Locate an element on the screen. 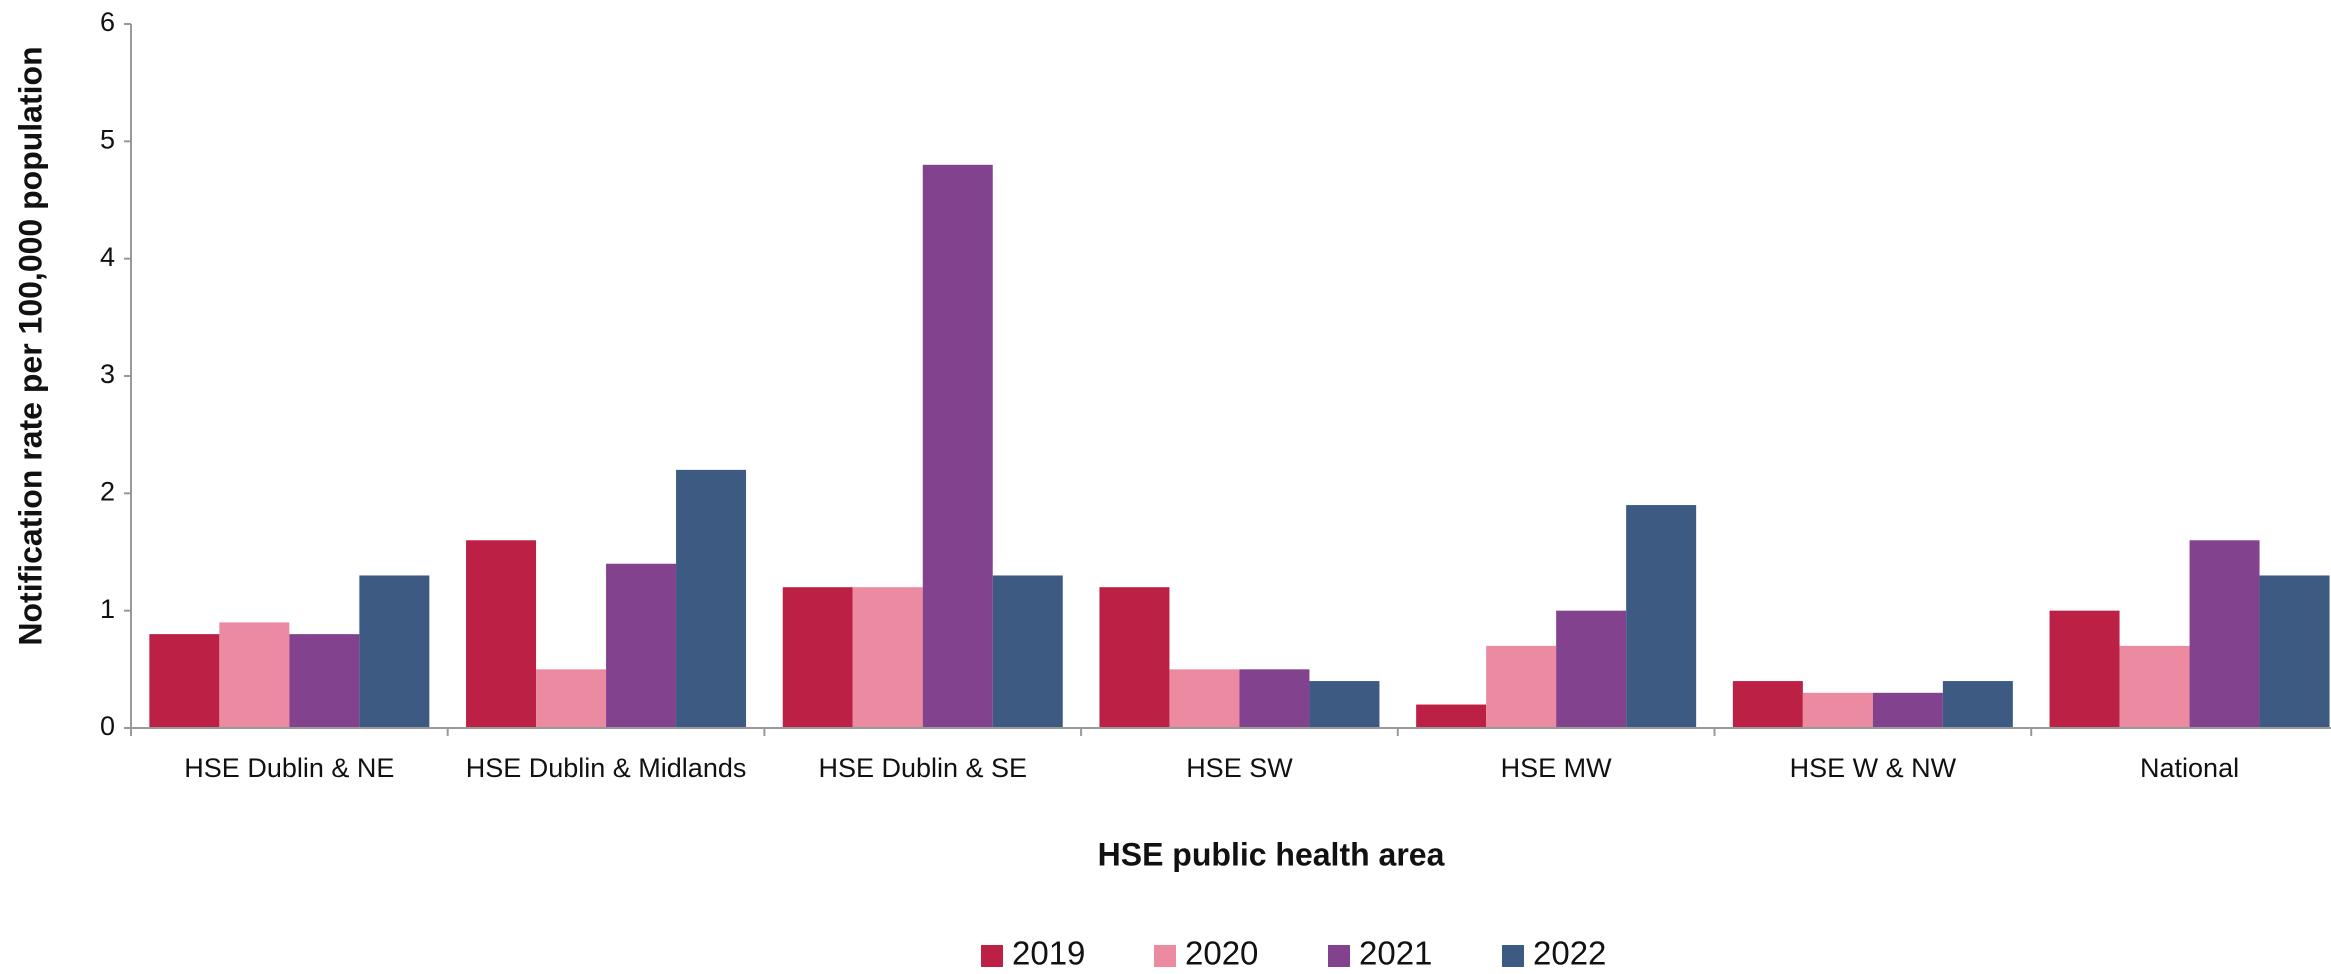 The height and width of the screenshot is (974, 2331). x-tick-label: National is located at coordinates (2189, 768).